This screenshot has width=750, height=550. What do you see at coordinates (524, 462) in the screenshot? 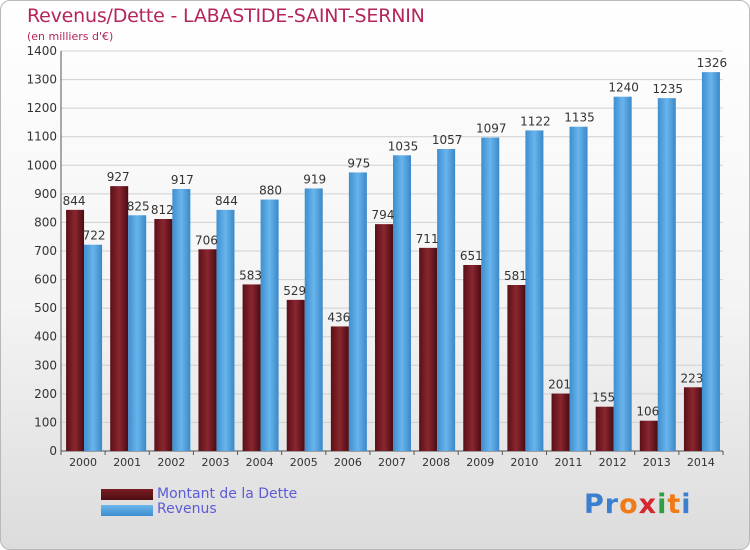
I see `x-tick-label: 2010` at bounding box center [524, 462].